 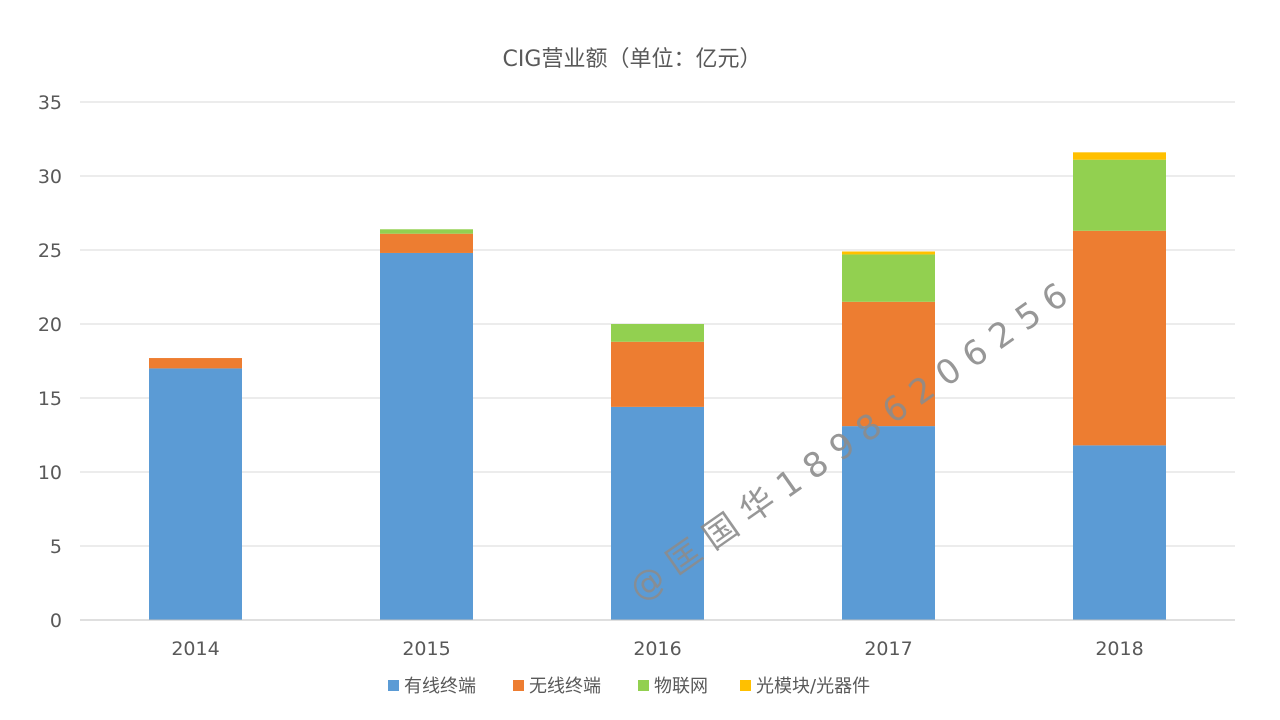 I want to click on y-tick-label: 30, so click(x=50, y=177).